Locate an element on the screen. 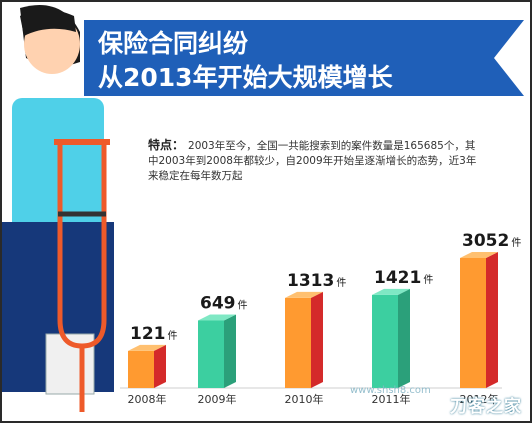  hair-fringe is located at coordinates (48, 22).